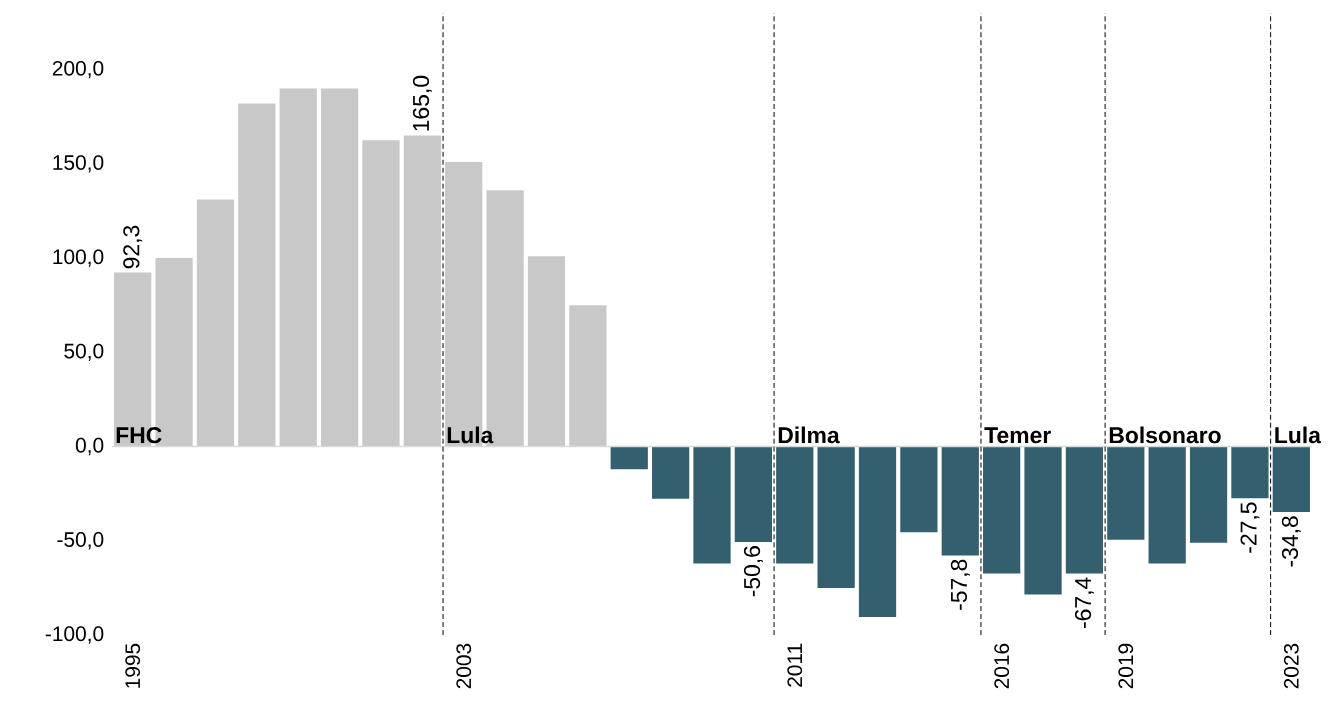  I want to click on ref-line-label: Dilma, so click(809, 435).